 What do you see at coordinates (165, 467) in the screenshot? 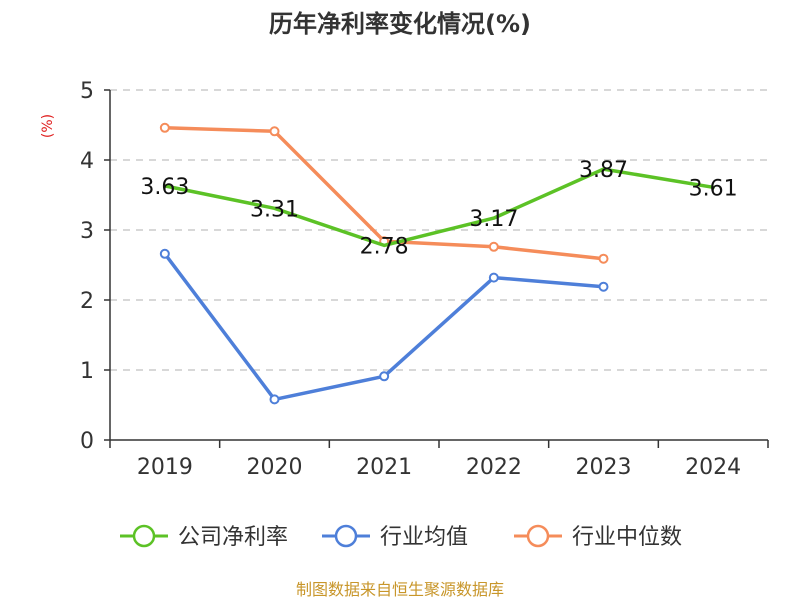
I see `x-tick-label-2019: 2019` at bounding box center [165, 467].